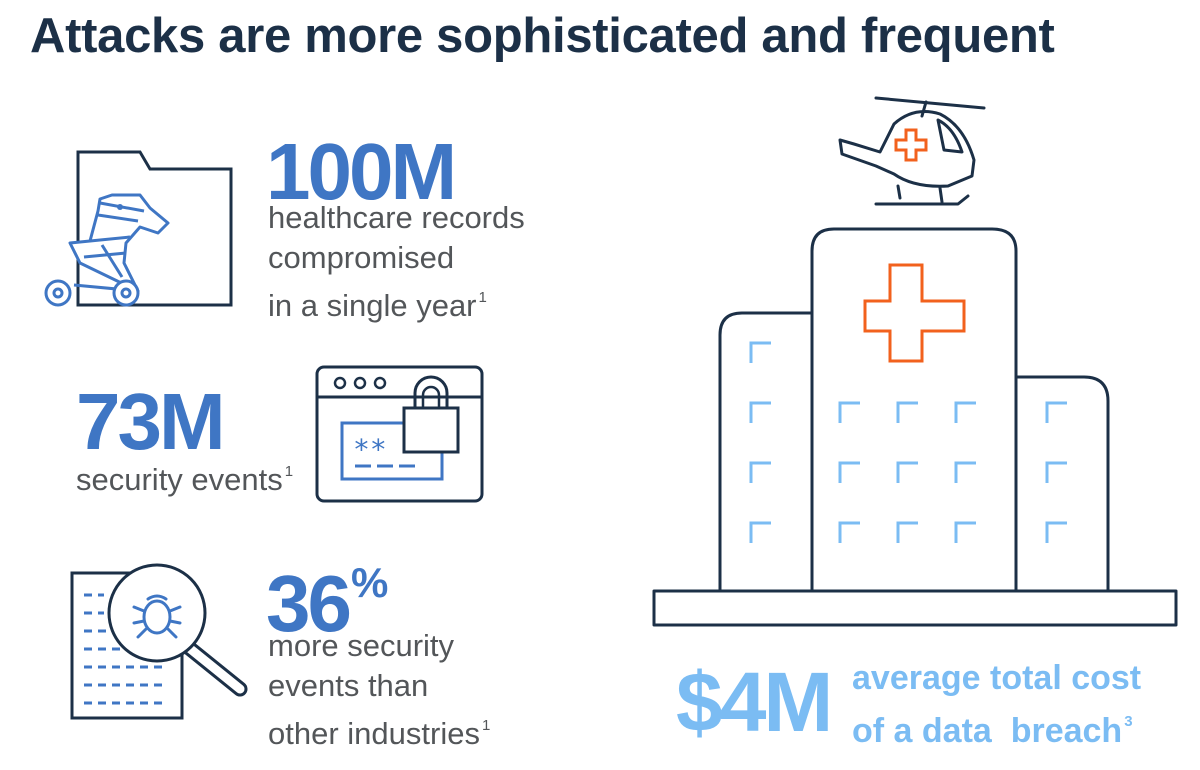 The height and width of the screenshot is (770, 1200). What do you see at coordinates (327, 603) in the screenshot?
I see `stat-comparison-value: 36%` at bounding box center [327, 603].